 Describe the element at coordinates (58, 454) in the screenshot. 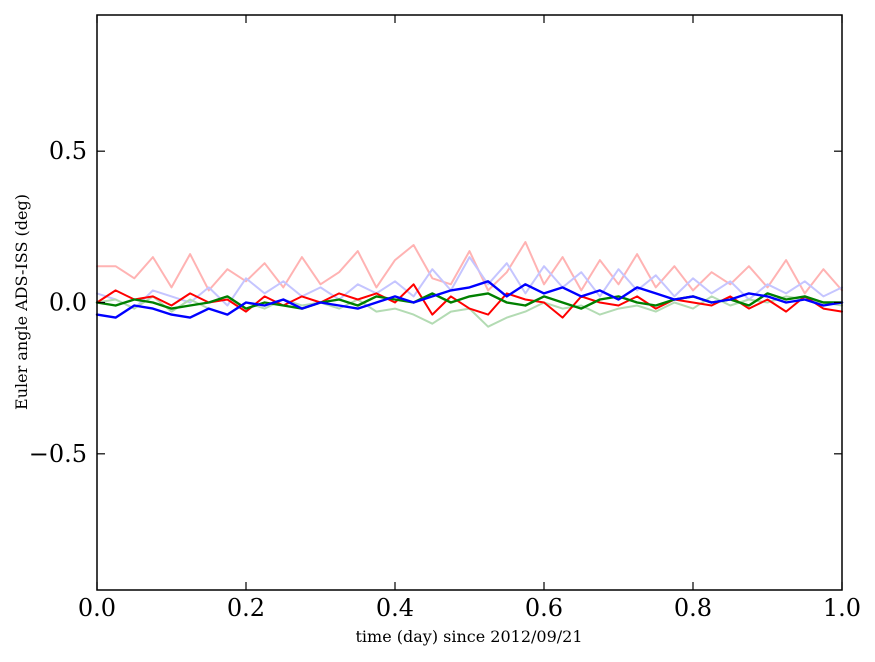

I see `y-tick-label: −0.5` at that location.